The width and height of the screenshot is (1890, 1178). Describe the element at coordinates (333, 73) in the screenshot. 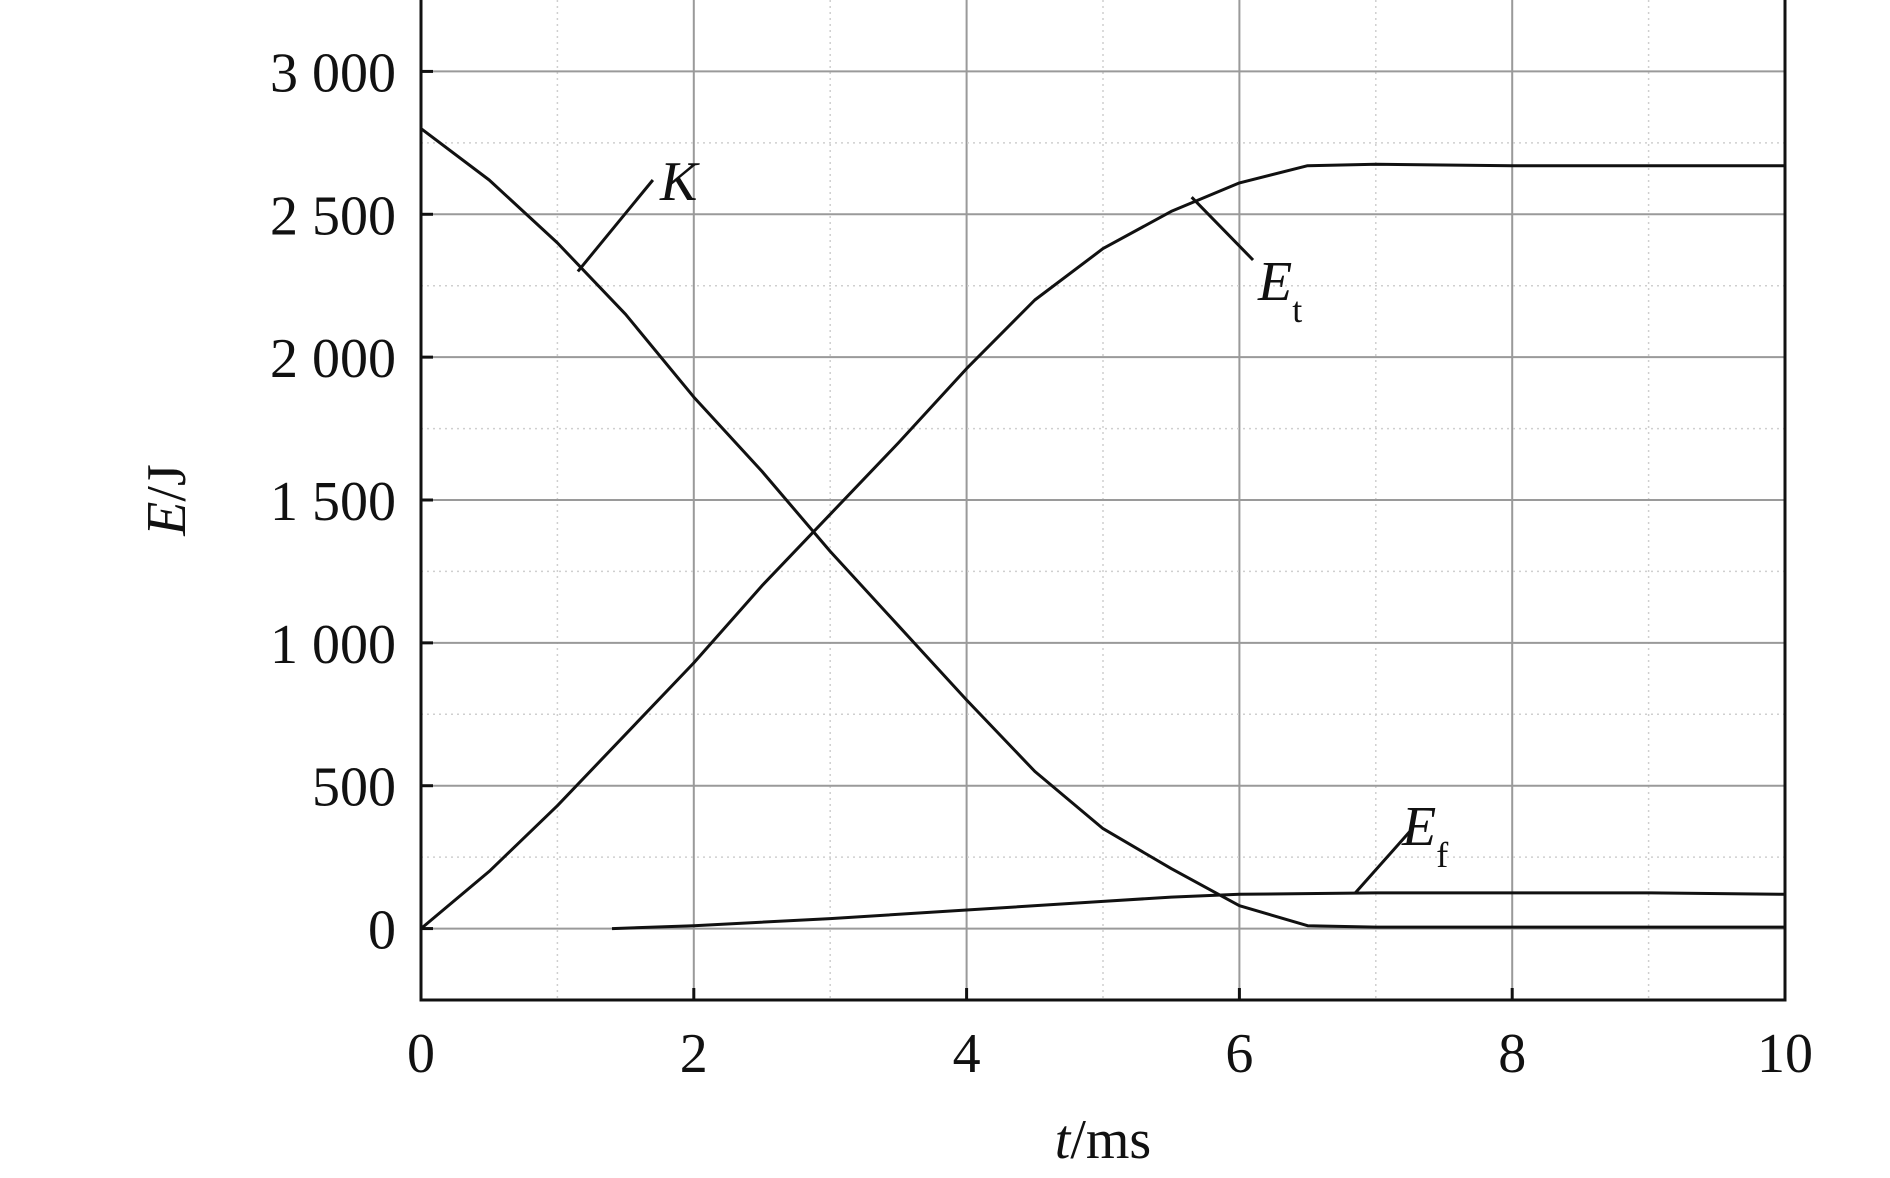

I see `y-tick-label: 3 000` at that location.